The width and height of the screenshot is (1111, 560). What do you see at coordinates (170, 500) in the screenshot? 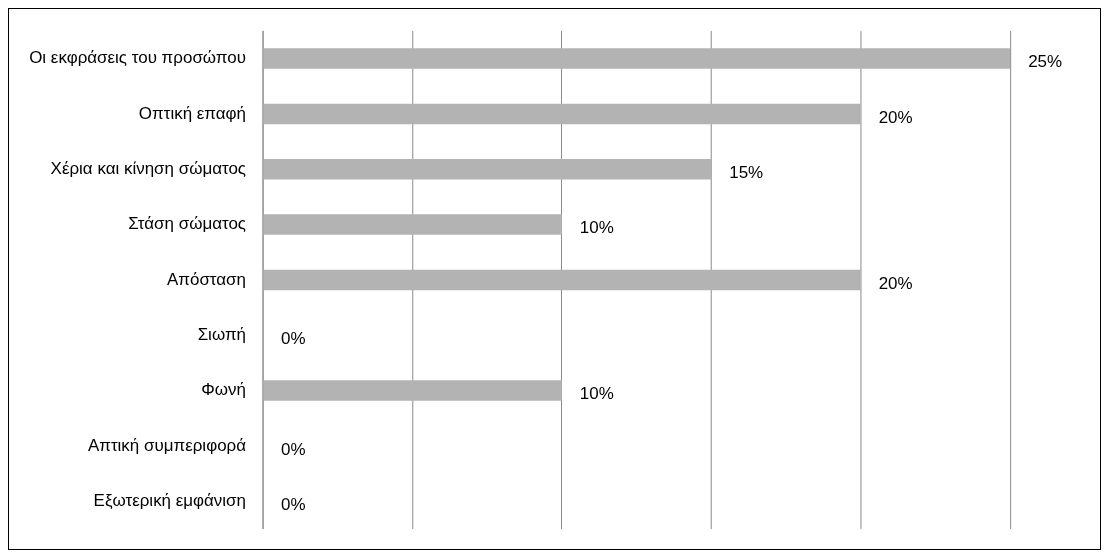
I see `y-tick-label: Εξωτερική εμφάνιση` at bounding box center [170, 500].